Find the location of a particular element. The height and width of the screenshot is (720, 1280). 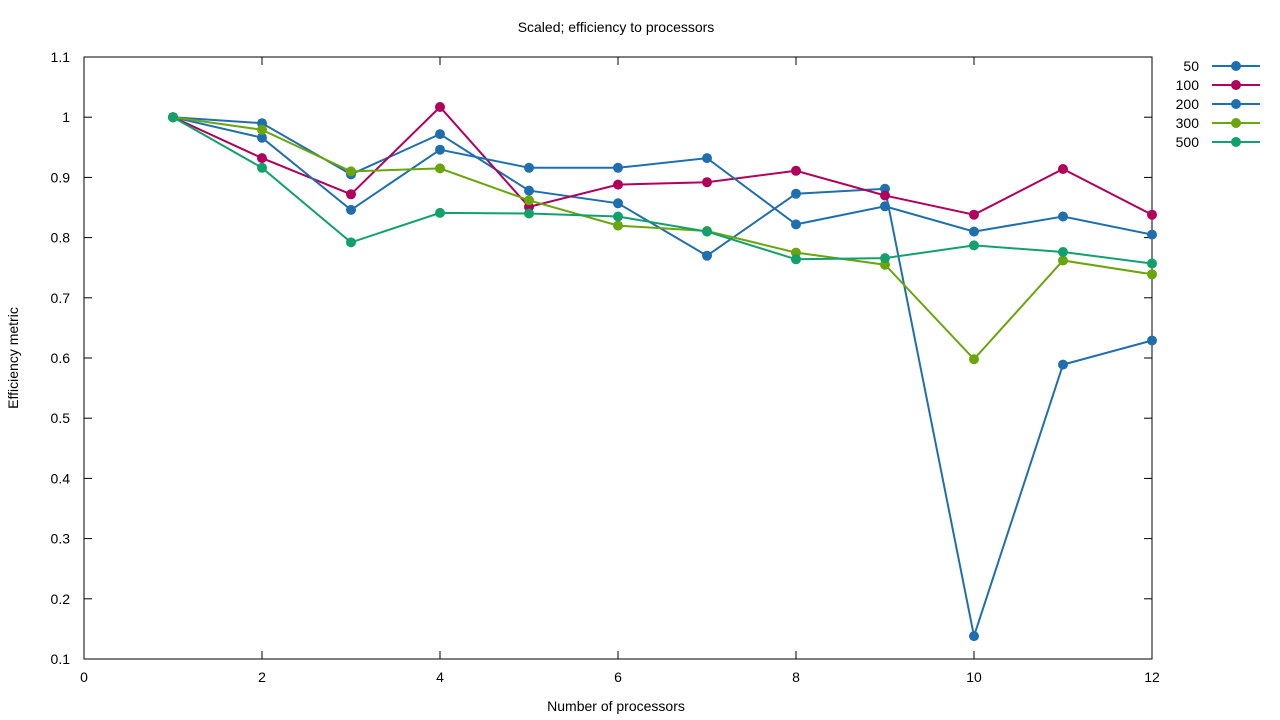

x-tick-label: 0 is located at coordinates (84, 677).